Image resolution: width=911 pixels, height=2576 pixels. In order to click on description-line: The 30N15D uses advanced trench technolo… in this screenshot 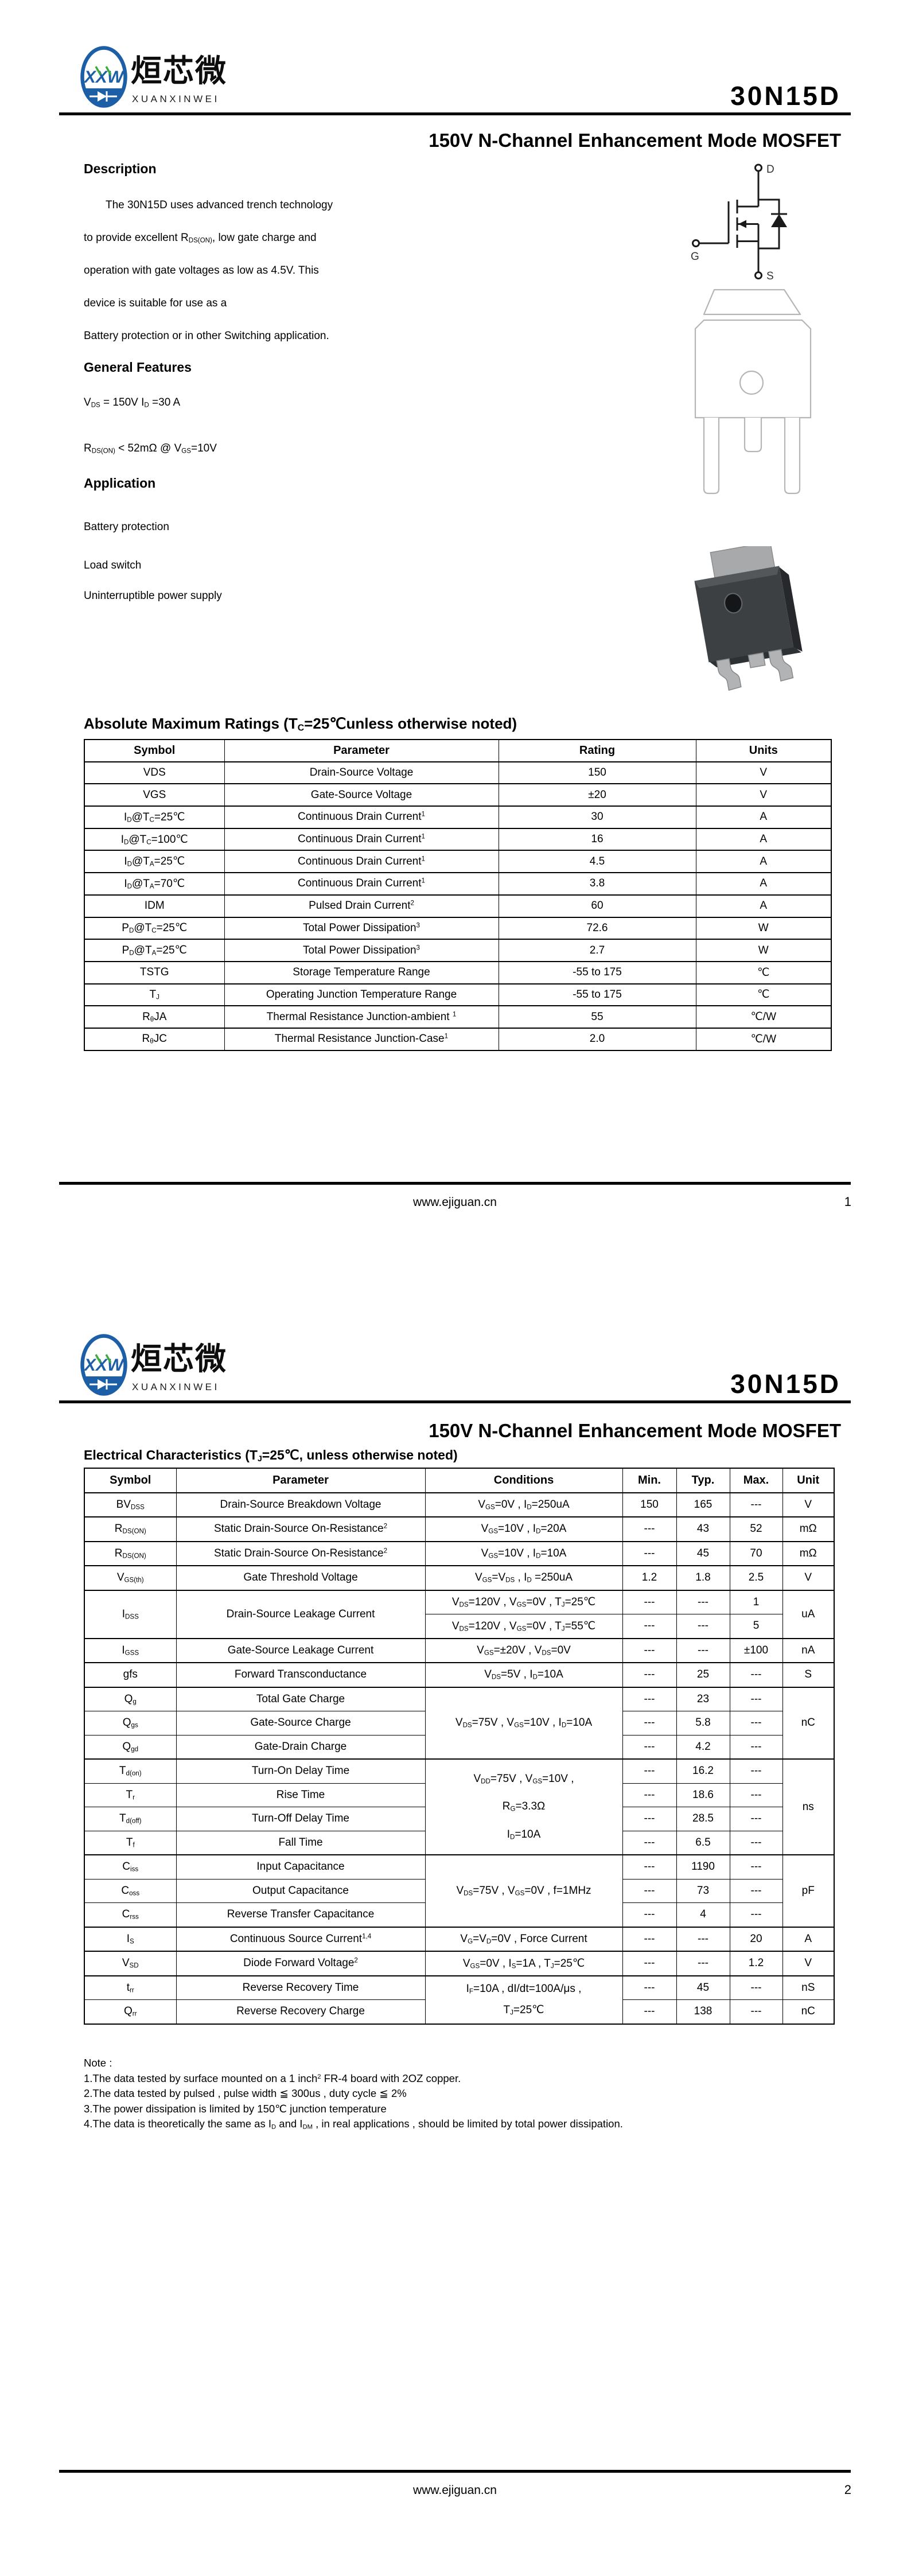, I will do `click(220, 205)`.